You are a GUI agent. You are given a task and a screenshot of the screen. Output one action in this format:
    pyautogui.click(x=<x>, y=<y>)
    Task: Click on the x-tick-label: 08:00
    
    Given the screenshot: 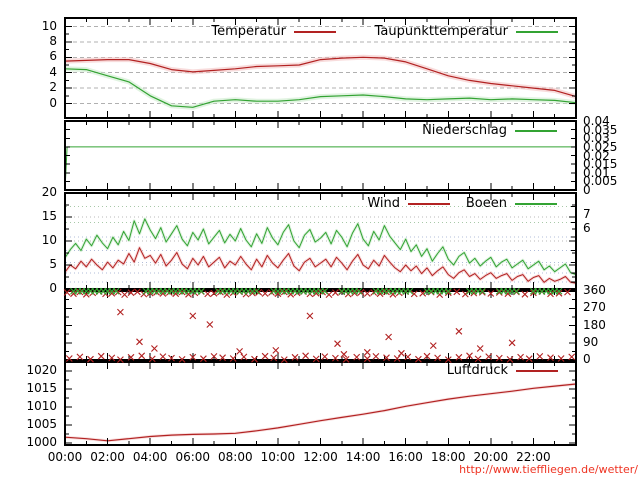 What is the action you would take?
    pyautogui.click(x=235, y=457)
    